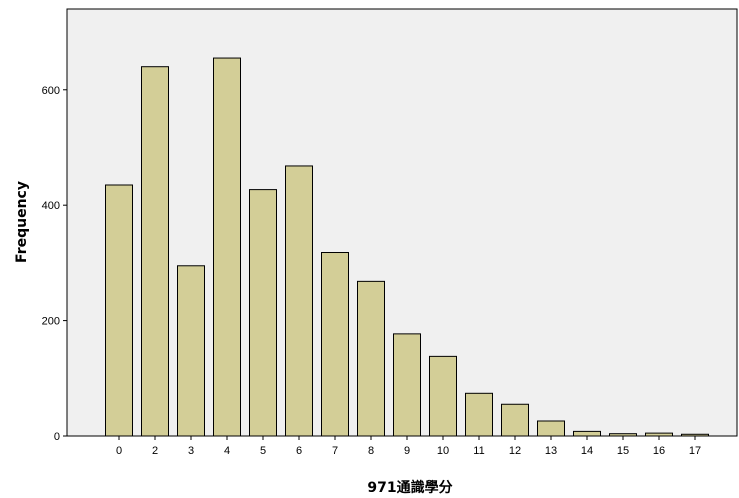 The image size is (739, 498). Describe the element at coordinates (22, 222) in the screenshot. I see `y-axis-title: Frequency` at that location.